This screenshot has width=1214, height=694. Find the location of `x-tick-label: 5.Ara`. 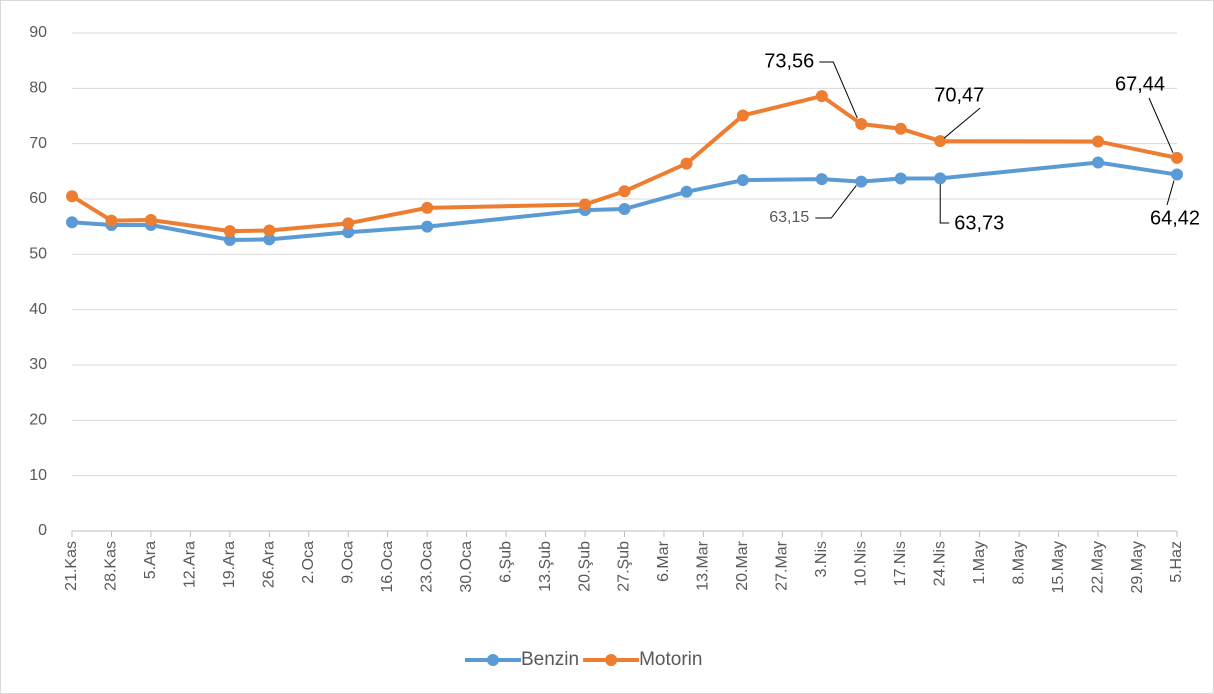

x-tick-label: 5.Ara is located at coordinates (150, 560).